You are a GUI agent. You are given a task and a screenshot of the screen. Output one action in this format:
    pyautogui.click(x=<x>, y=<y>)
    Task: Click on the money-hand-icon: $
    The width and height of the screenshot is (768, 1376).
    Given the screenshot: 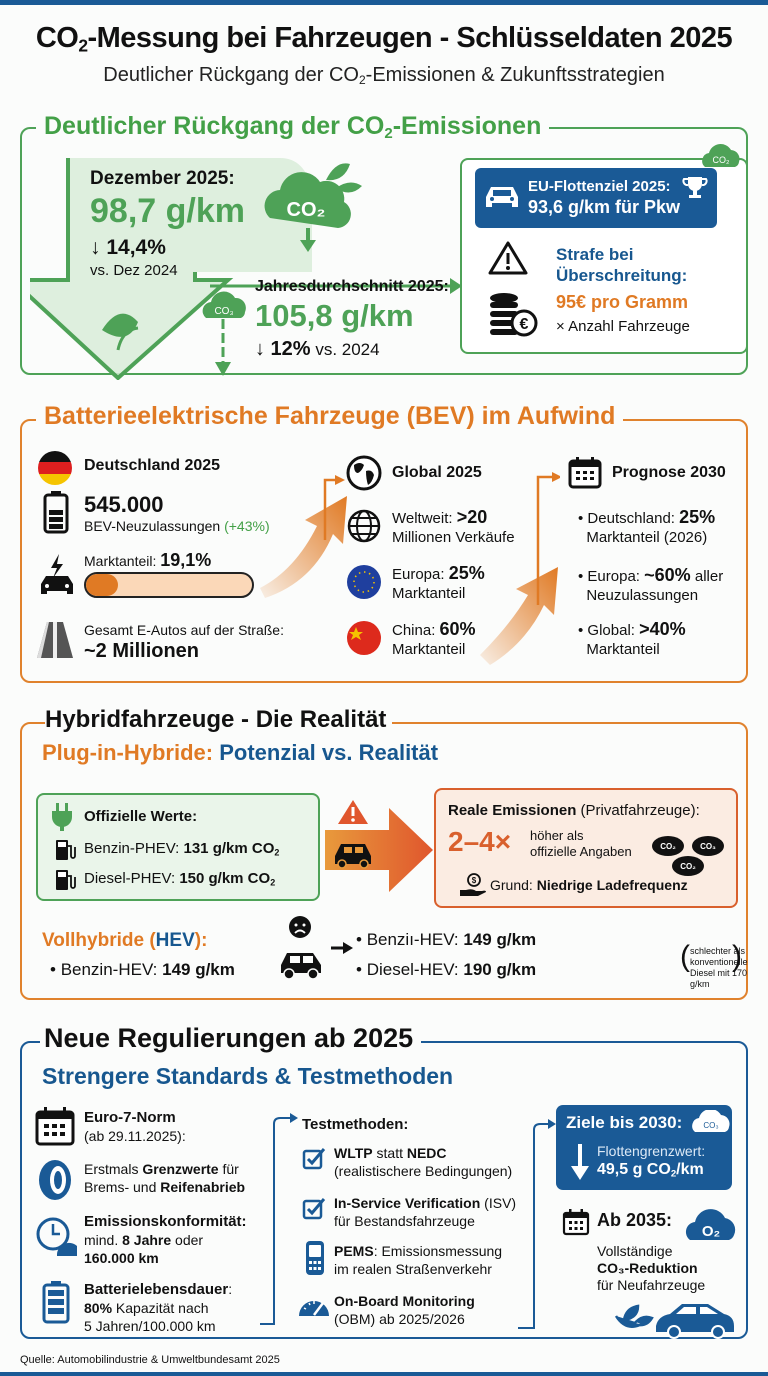 What is the action you would take?
    pyautogui.click(x=473, y=884)
    